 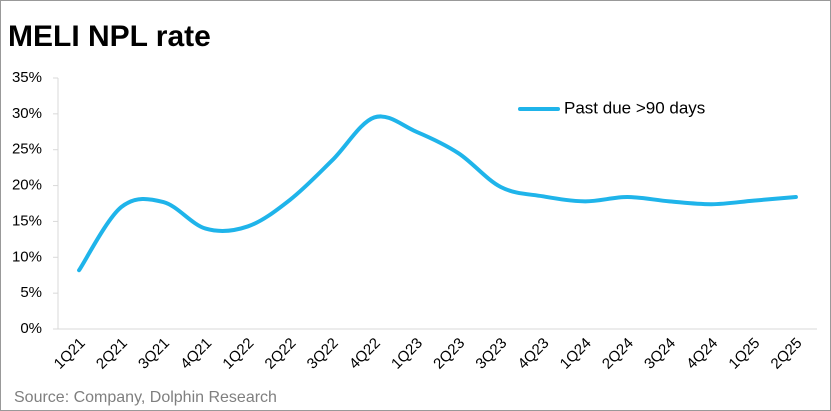 I want to click on y-tick-label: 15%, so click(x=27, y=220).